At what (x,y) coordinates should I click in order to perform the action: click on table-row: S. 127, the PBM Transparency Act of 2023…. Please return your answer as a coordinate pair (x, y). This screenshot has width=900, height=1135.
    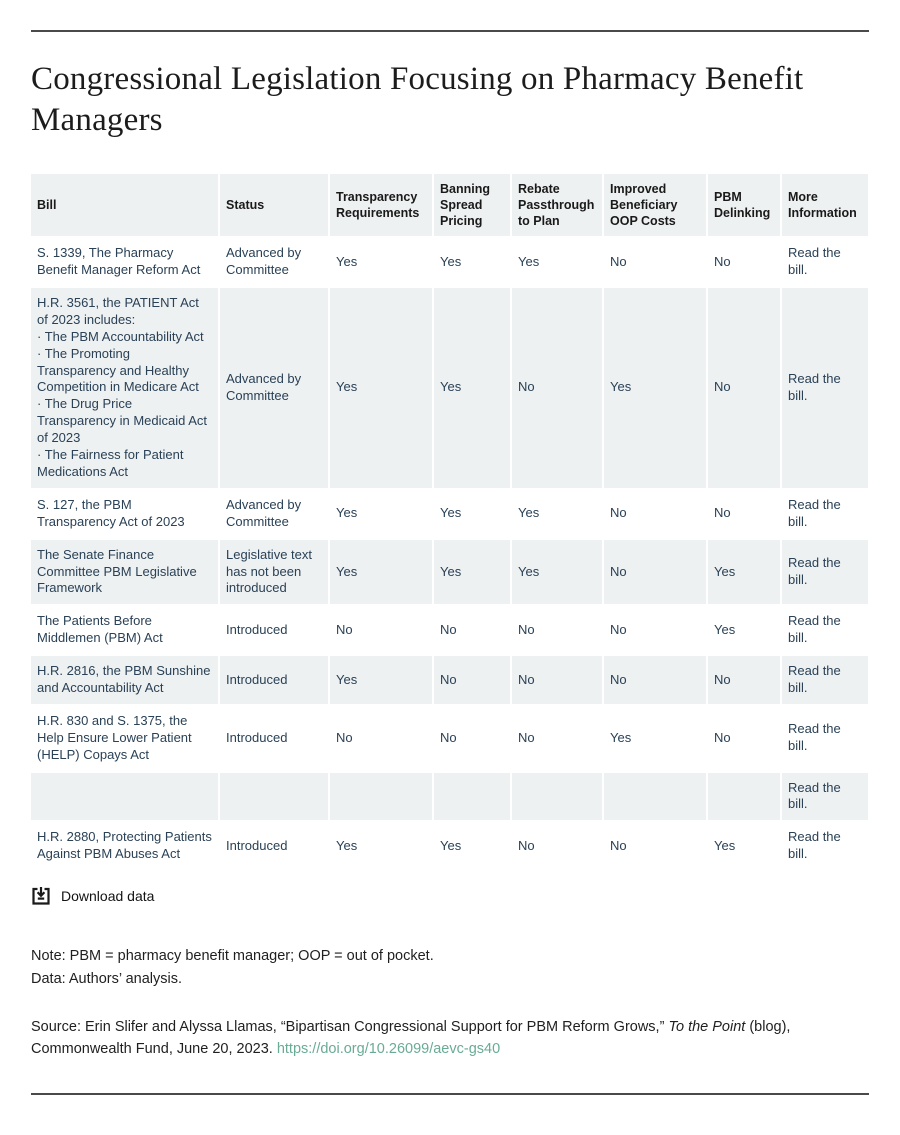
    Looking at the image, I should click on (450, 514).